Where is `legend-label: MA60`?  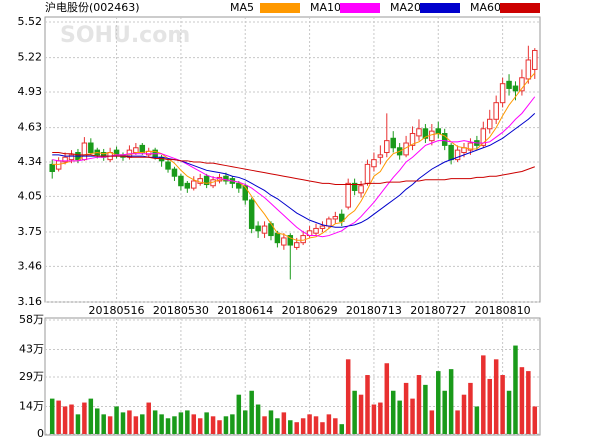
legend-label: MA60 is located at coordinates (485, 7).